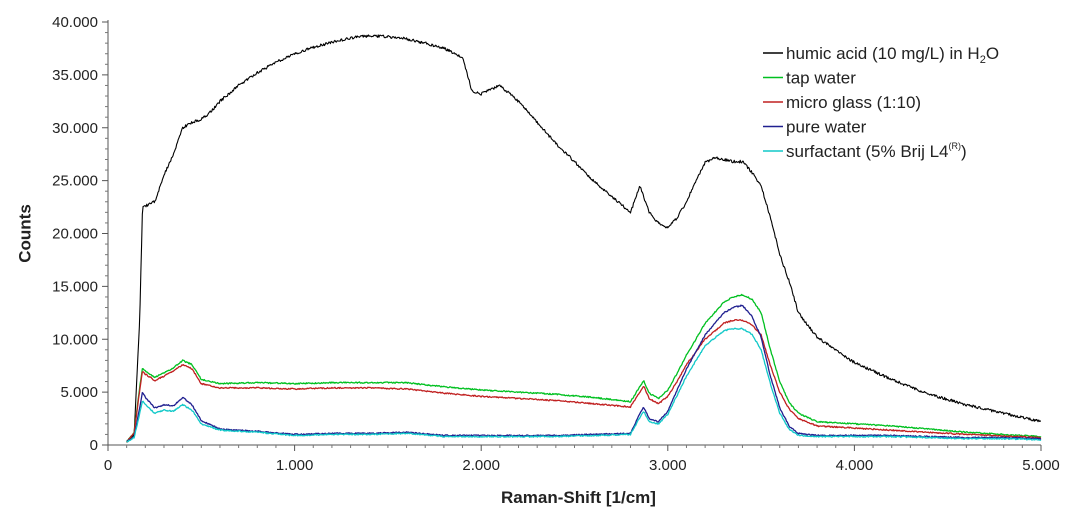 This screenshot has width=1069, height=508. What do you see at coordinates (75, 234) in the screenshot?
I see `y-tick-label: 20.000` at bounding box center [75, 234].